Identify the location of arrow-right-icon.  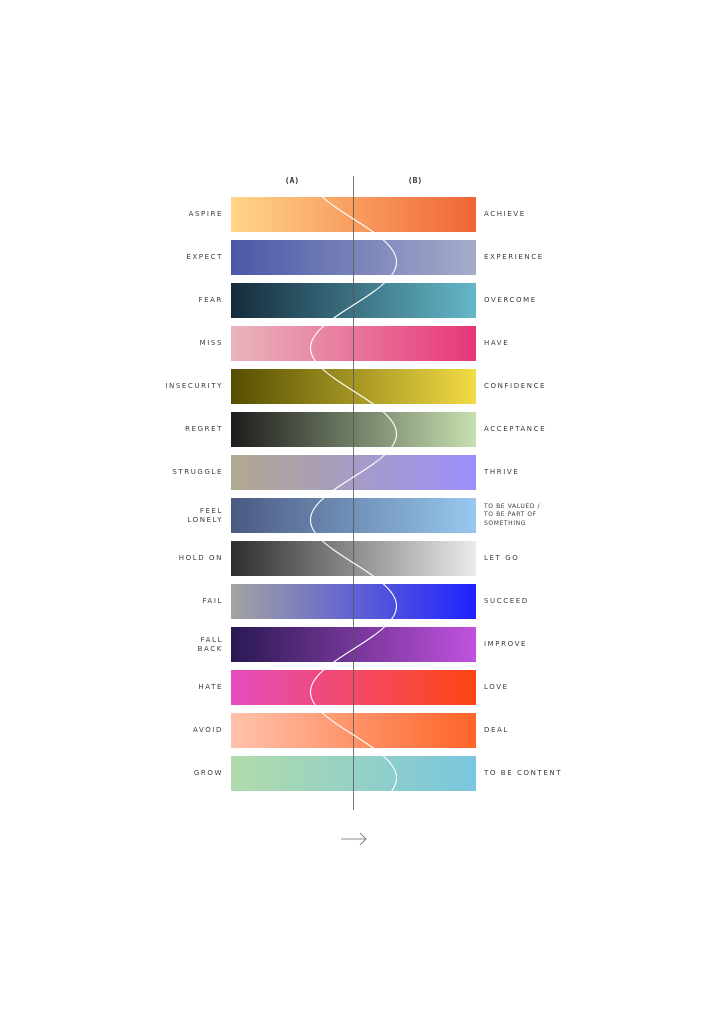
(354, 839).